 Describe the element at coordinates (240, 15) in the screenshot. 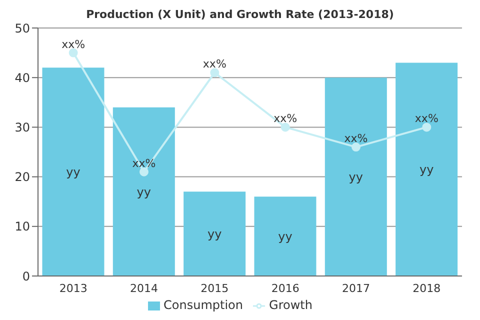

I see `chart-title: Production (X Unit) and Growth Rate (2013-2018)` at that location.